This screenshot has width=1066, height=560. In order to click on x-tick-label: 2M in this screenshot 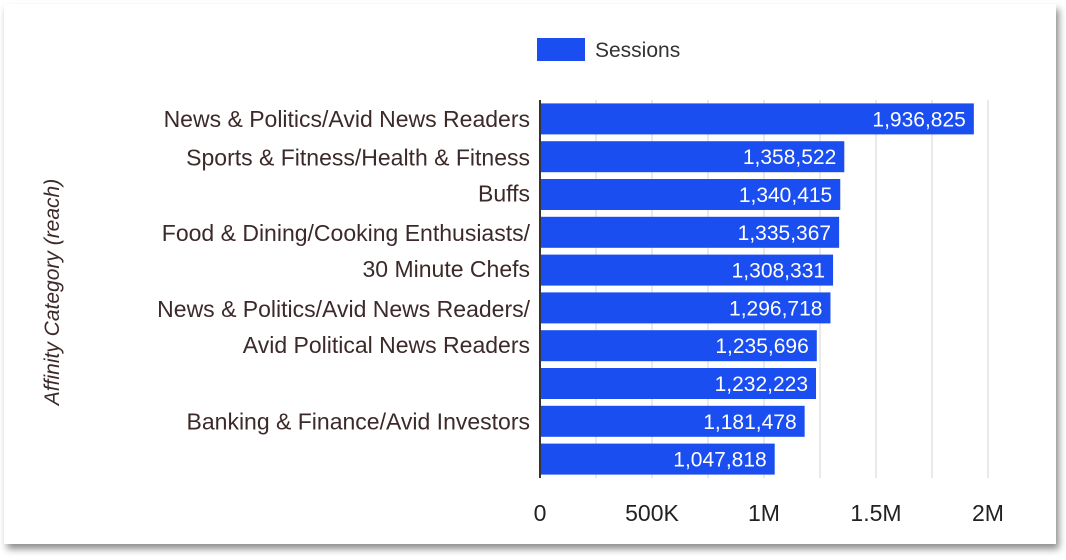, I will do `click(988, 513)`.